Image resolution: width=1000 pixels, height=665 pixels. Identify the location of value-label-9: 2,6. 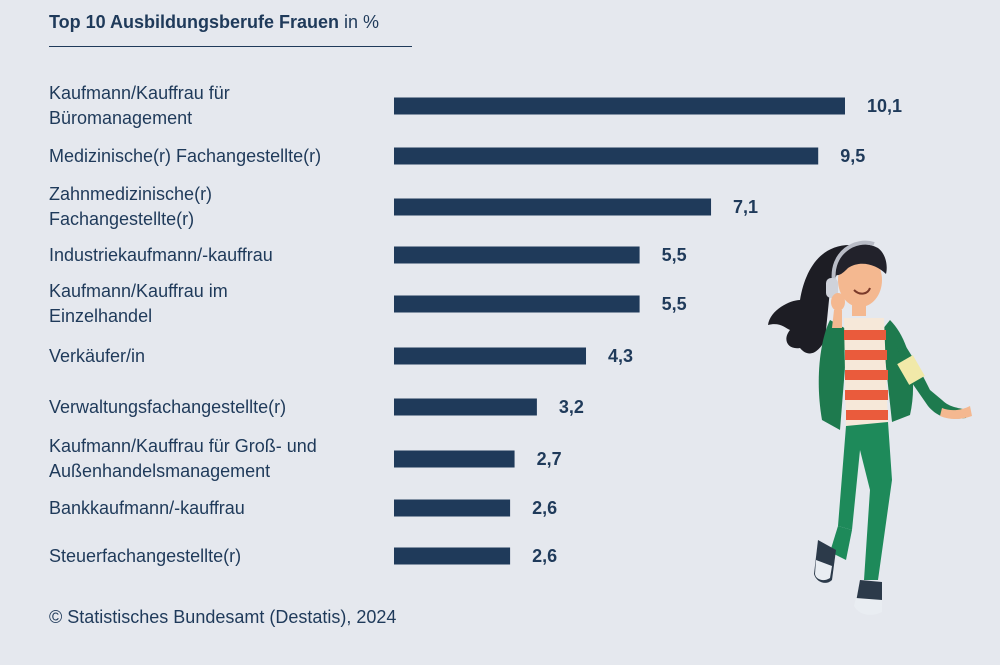
(544, 508).